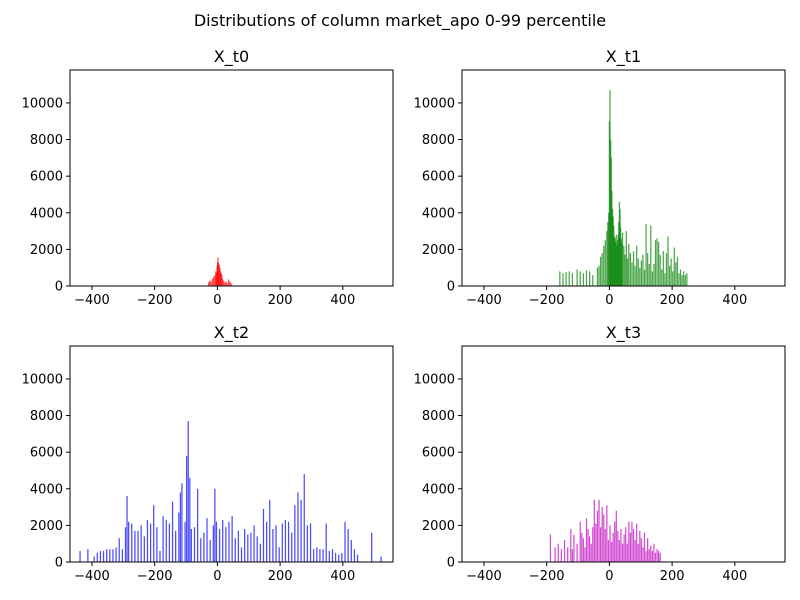  What do you see at coordinates (46, 489) in the screenshot?
I see `y-tick-label: 4000` at bounding box center [46, 489].